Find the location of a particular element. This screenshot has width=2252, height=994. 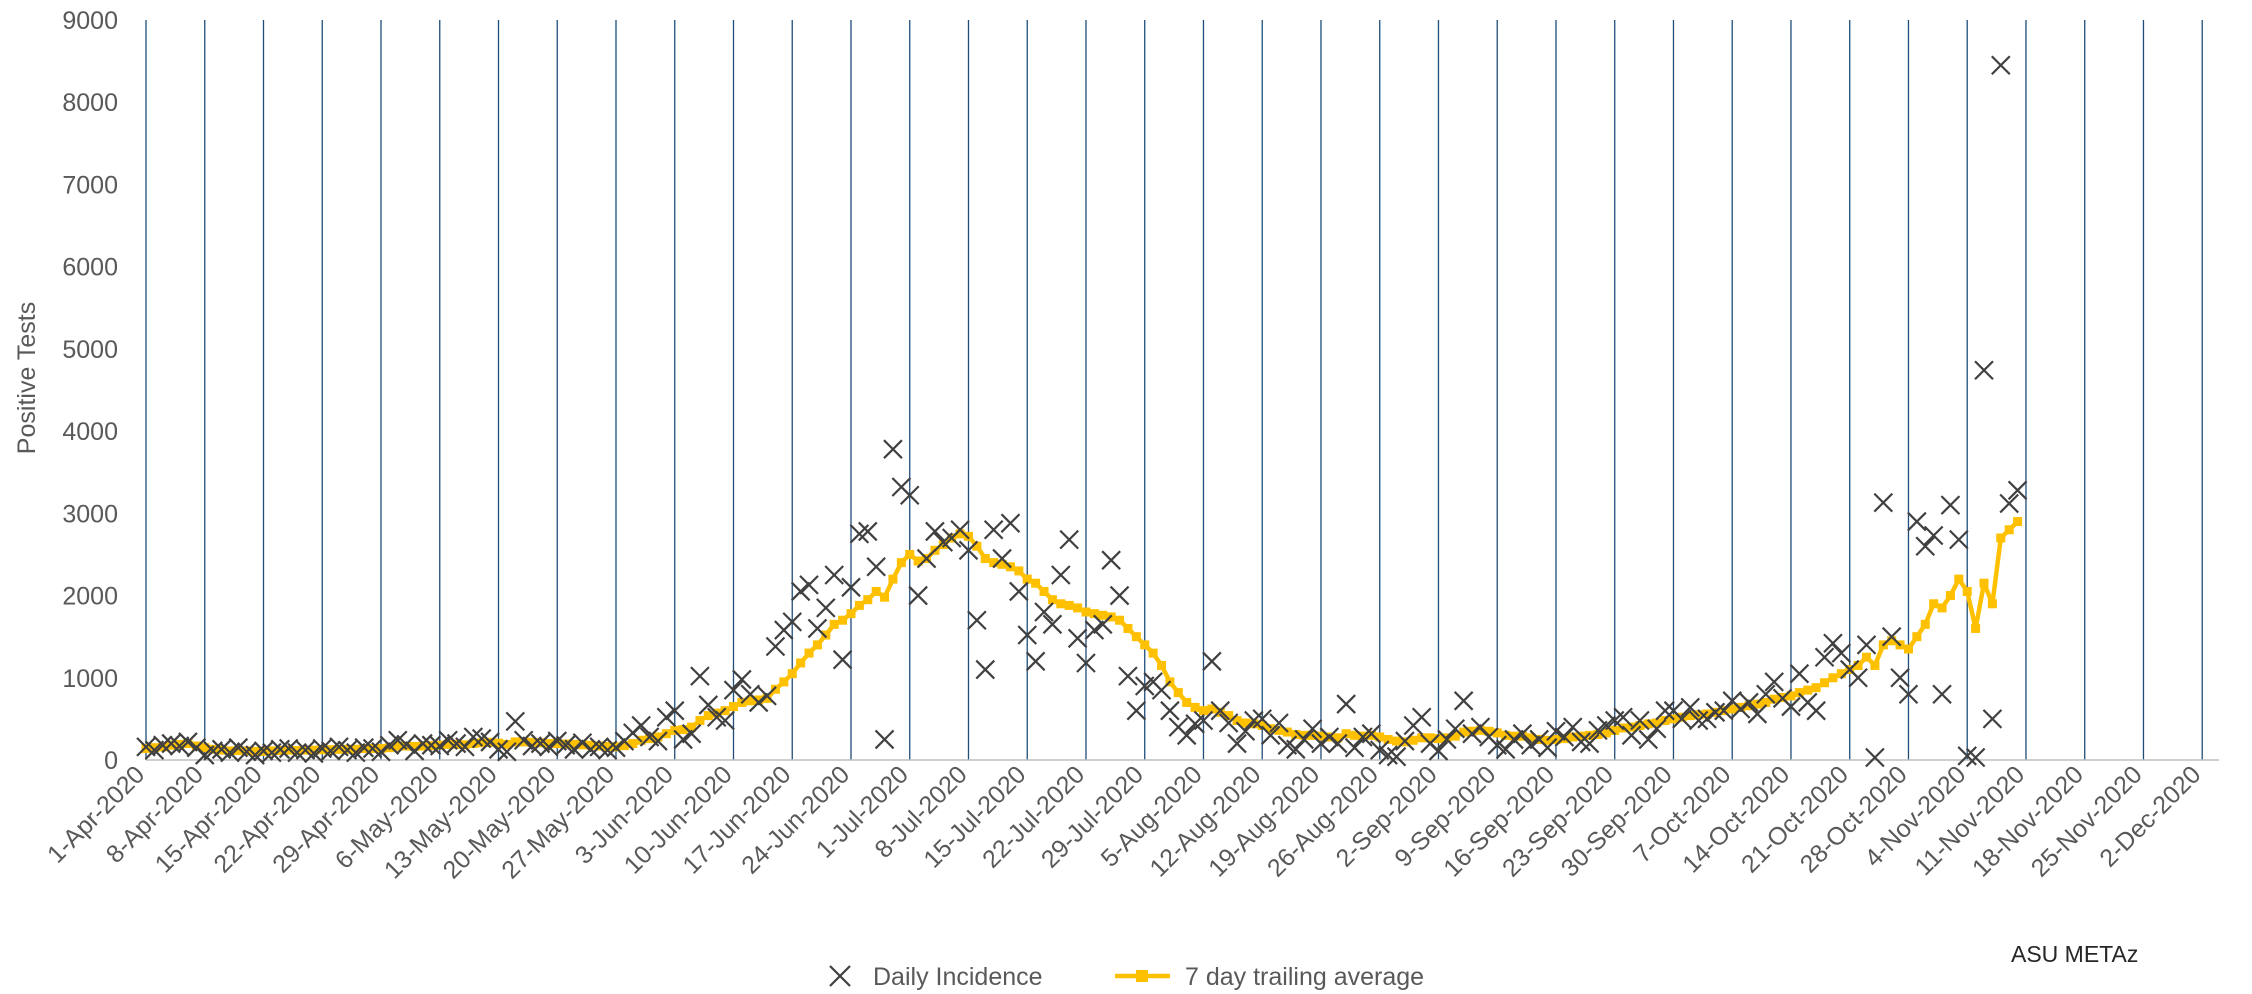

y-tick-label: 5000 is located at coordinates (90, 350).